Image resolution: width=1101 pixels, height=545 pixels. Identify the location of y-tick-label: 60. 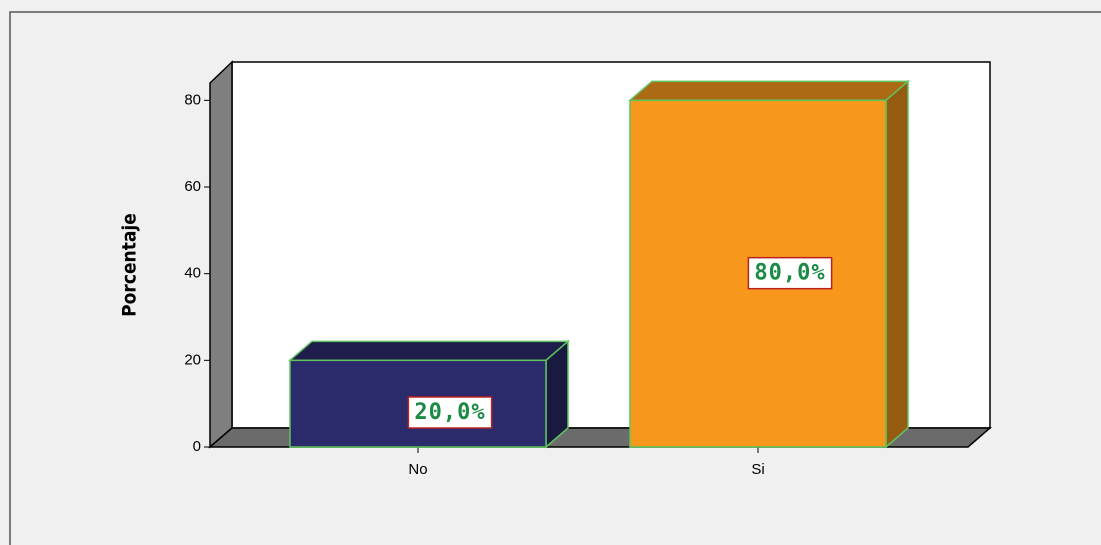
(192, 186).